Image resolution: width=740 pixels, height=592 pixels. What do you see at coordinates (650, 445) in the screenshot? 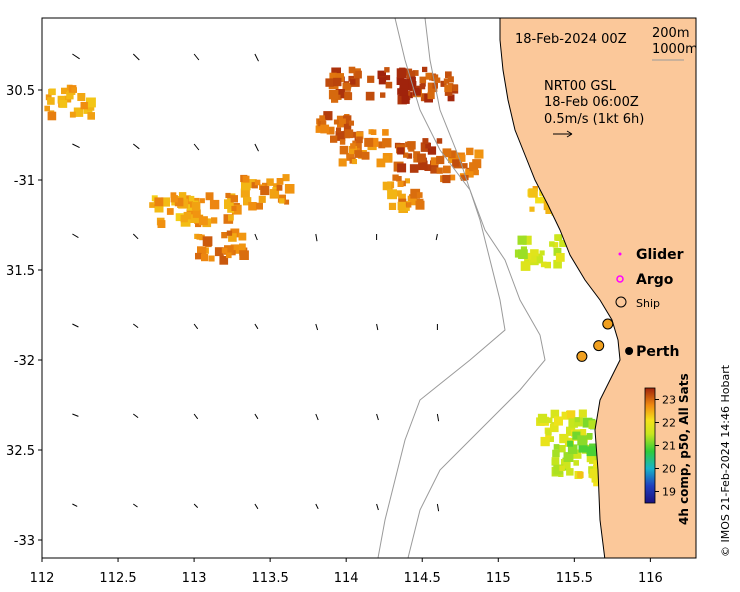
I see `colorbar` at bounding box center [650, 445].